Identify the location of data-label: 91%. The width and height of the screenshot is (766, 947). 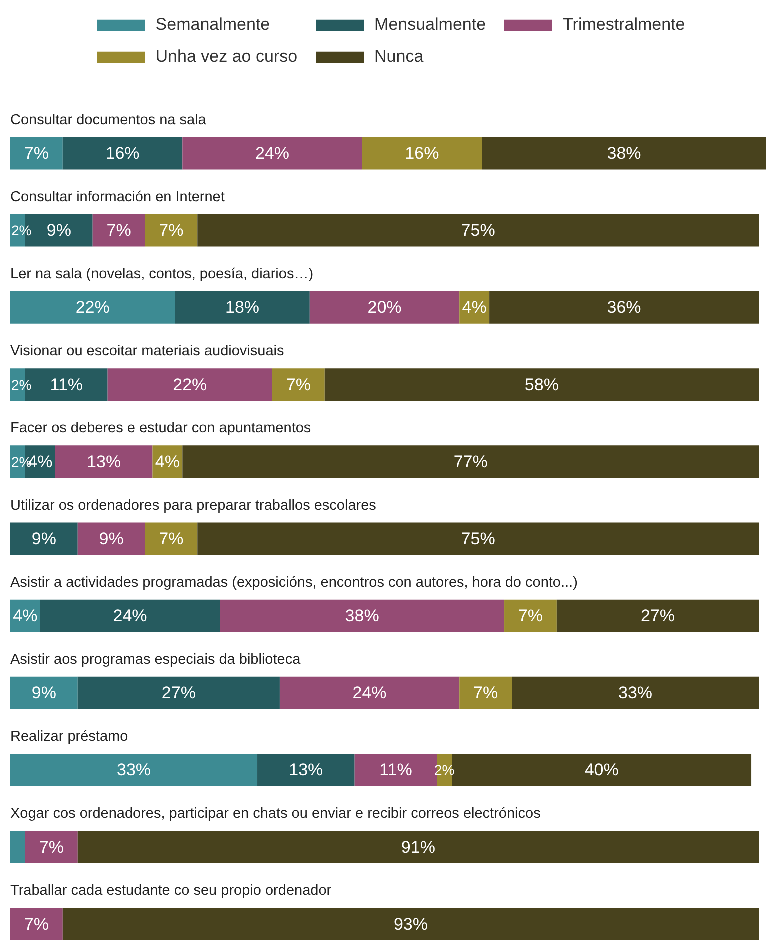
(418, 847).